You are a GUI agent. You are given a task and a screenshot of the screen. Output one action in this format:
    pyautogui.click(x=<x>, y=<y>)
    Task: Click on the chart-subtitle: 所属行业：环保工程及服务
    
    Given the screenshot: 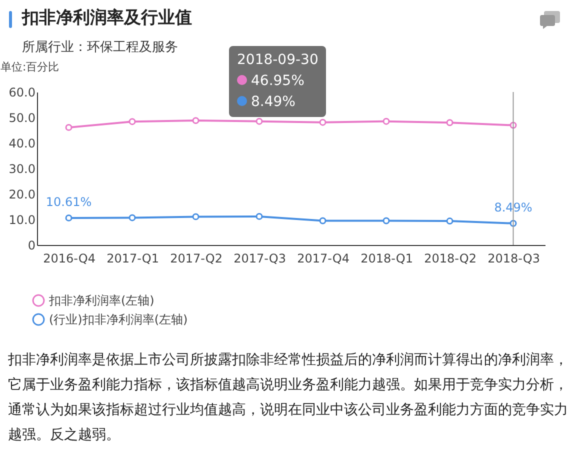 What is the action you would take?
    pyautogui.click(x=100, y=47)
    